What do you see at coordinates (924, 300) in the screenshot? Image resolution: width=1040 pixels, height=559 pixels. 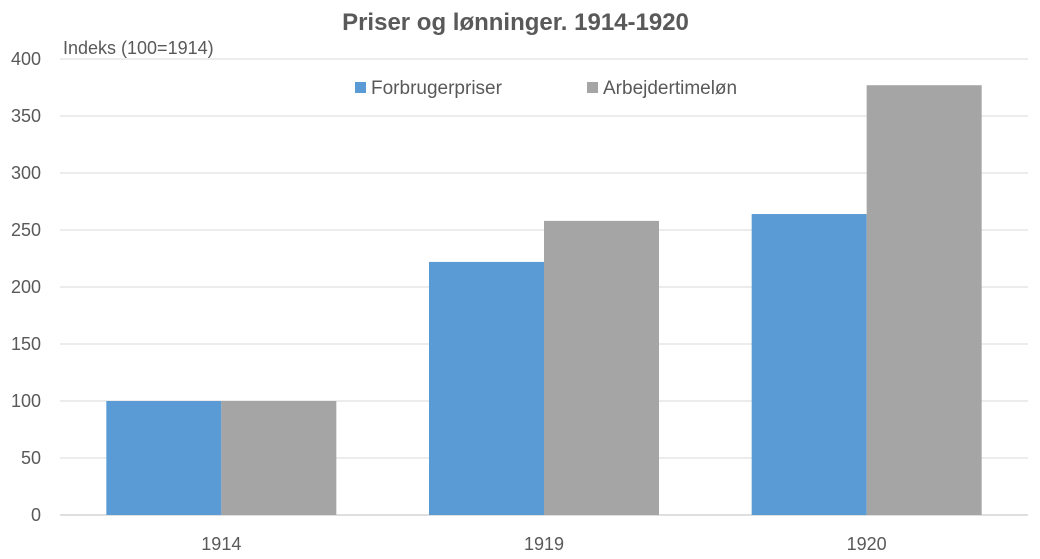 I see `bar-Arbejdertimeløn-1920` at bounding box center [924, 300].